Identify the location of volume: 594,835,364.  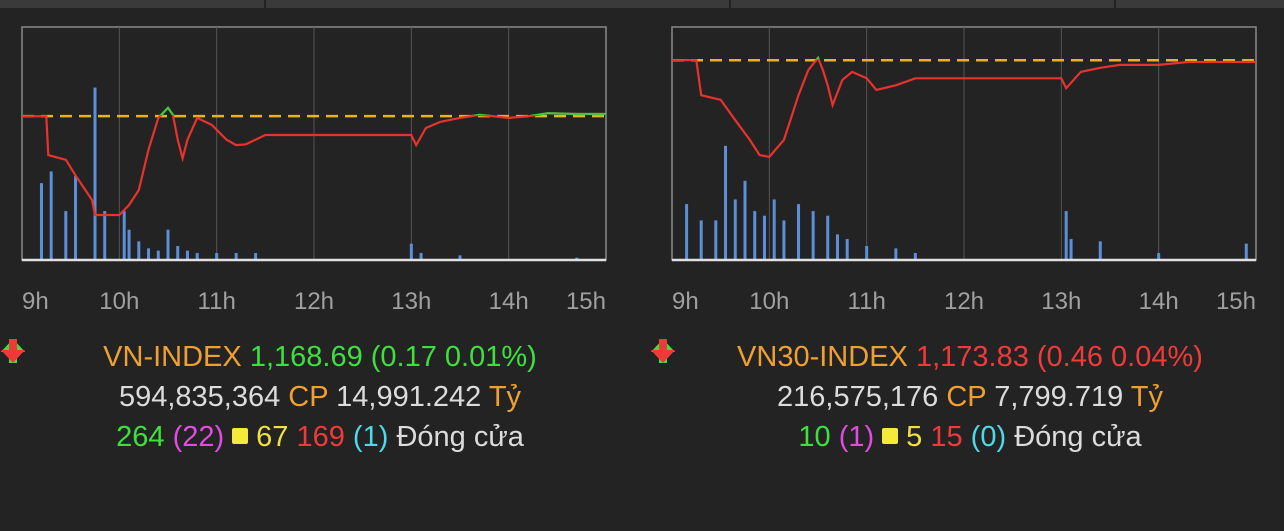
(199, 397).